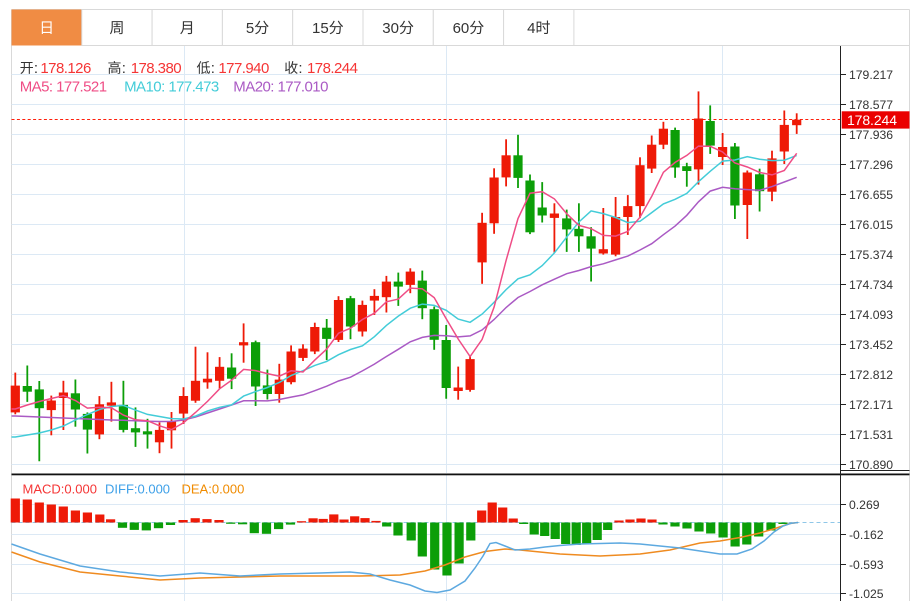 This screenshot has width=912, height=606. What do you see at coordinates (871, 225) in the screenshot?
I see `svg-text: 176.015` at bounding box center [871, 225].